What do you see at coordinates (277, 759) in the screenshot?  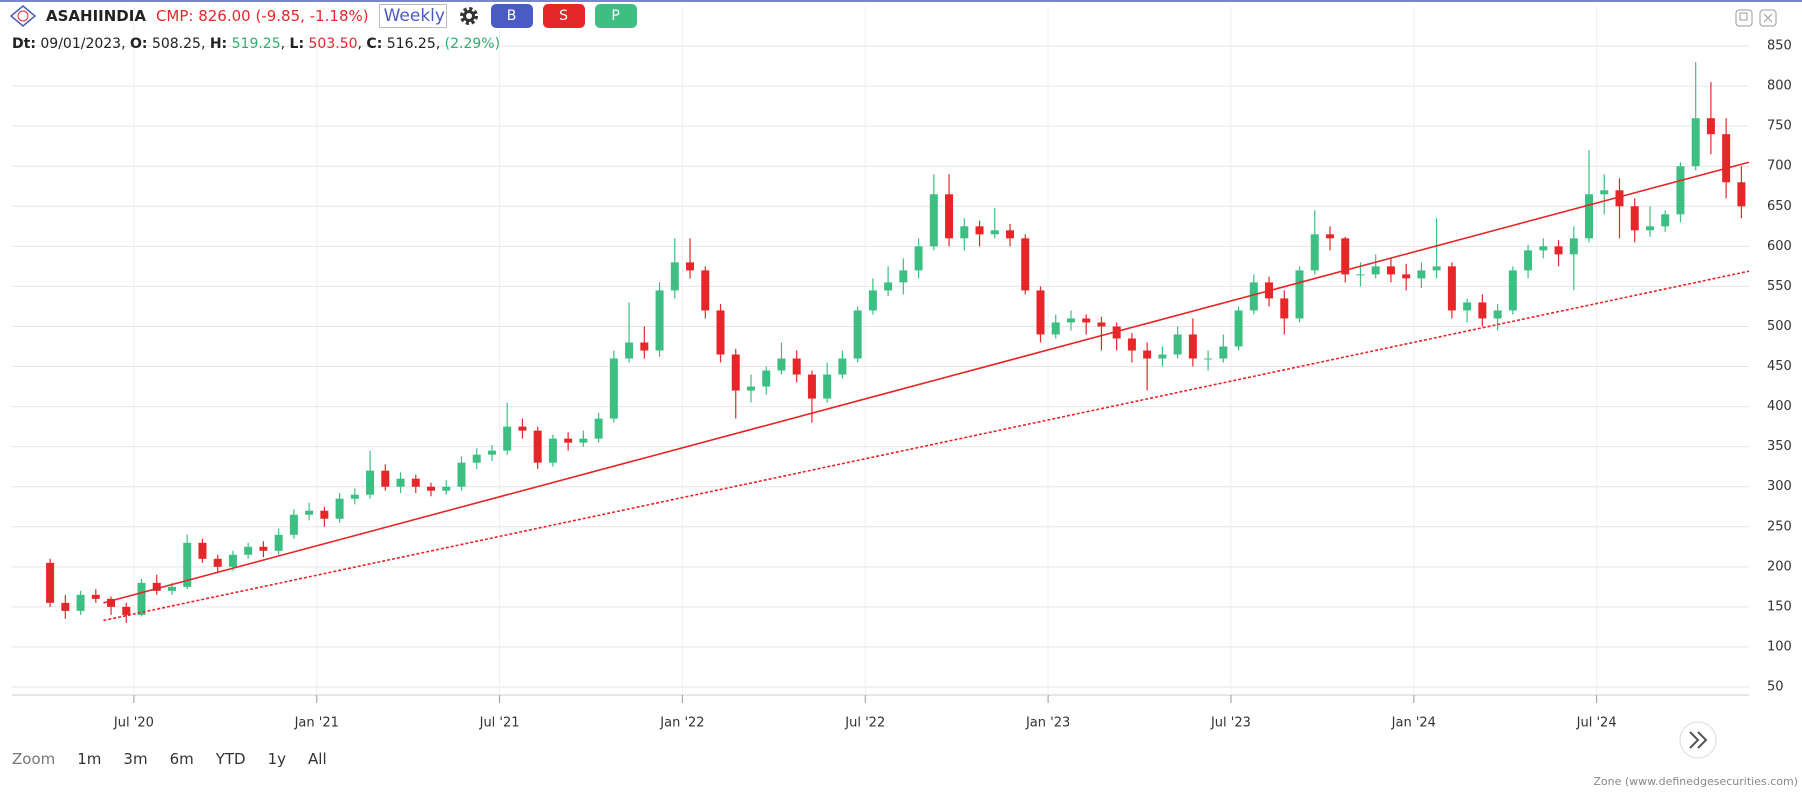 I see `zoom-option: 1y` at bounding box center [277, 759].